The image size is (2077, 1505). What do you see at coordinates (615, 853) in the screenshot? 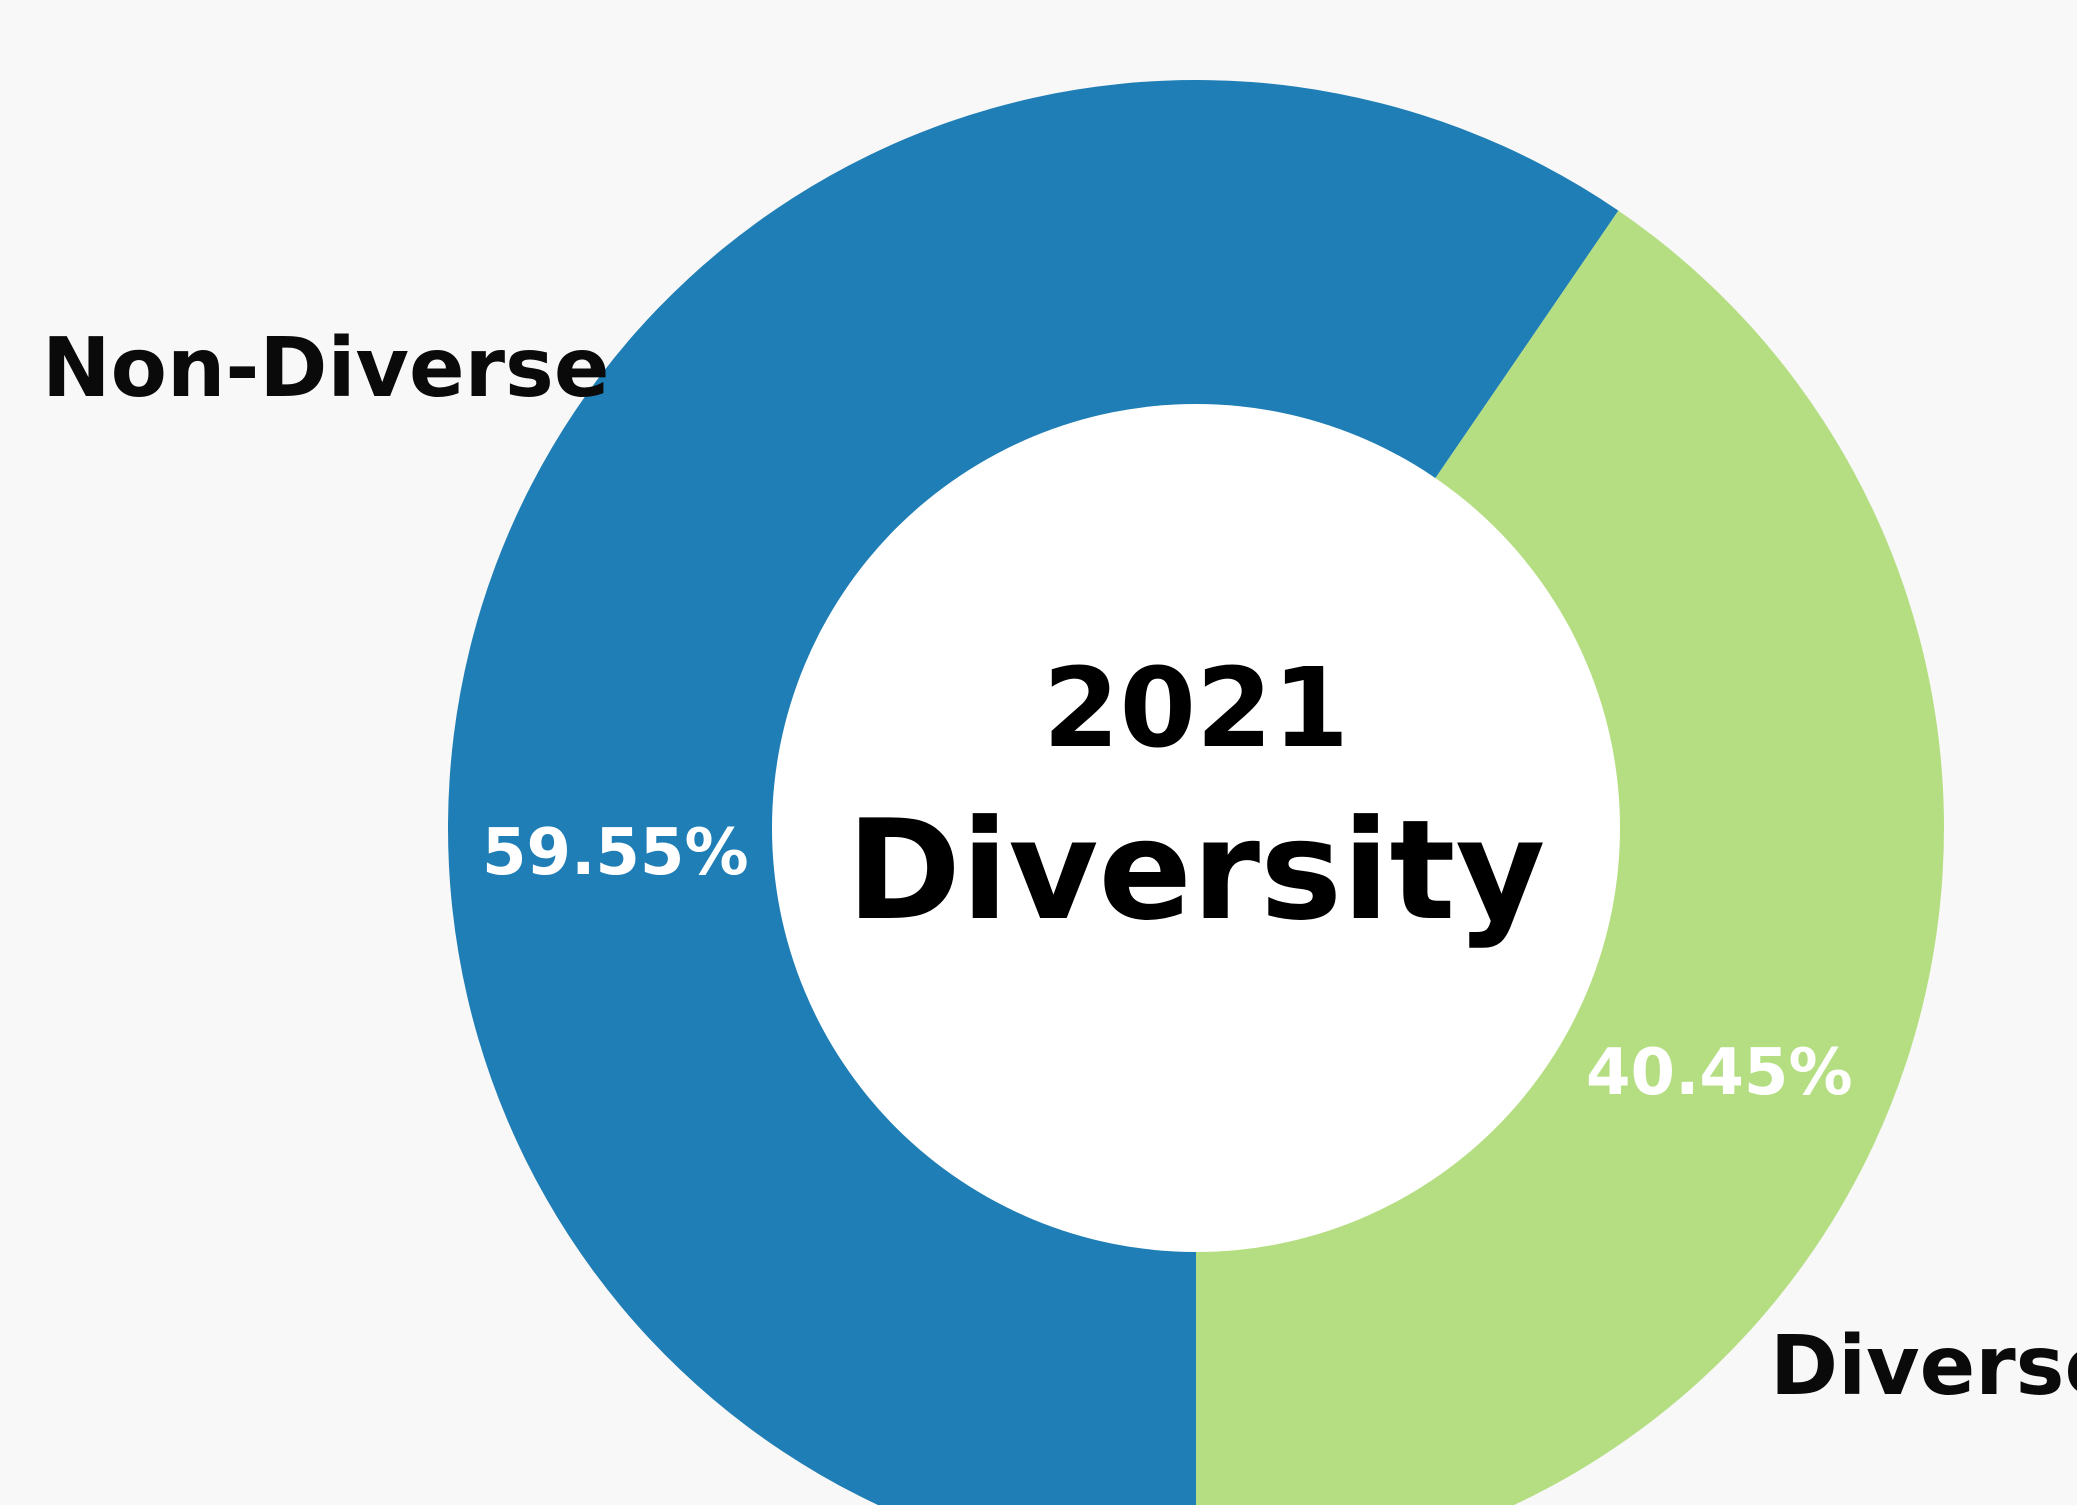
I see `slice-value-label-non-diverse: 59.55%` at bounding box center [615, 853].